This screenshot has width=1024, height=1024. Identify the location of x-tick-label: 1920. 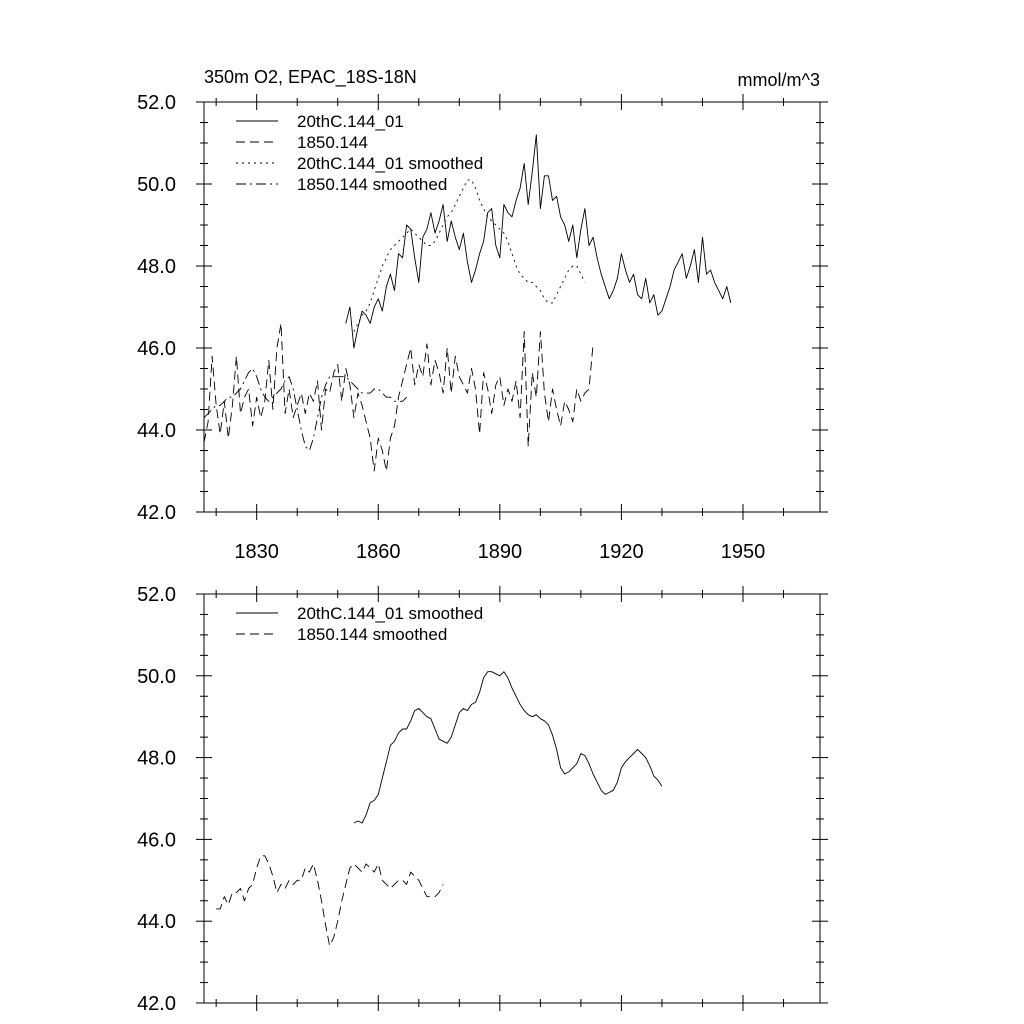
(621, 552).